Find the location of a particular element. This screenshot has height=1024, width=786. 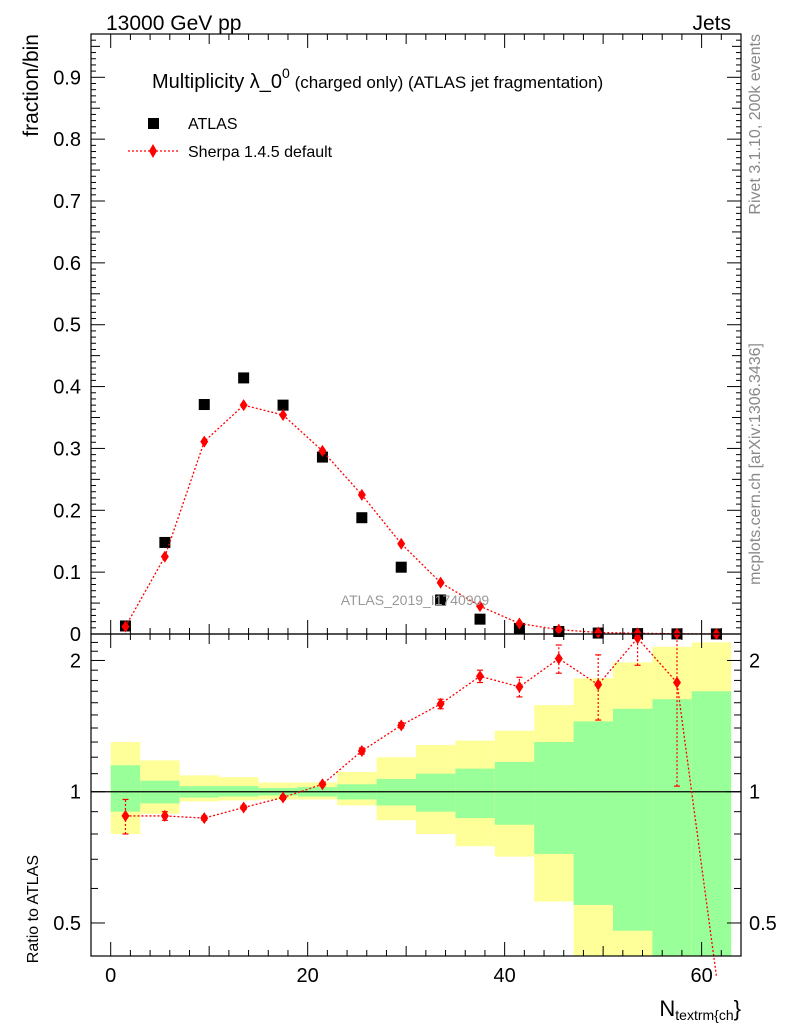

x-tick-label: 0 is located at coordinates (110, 976).